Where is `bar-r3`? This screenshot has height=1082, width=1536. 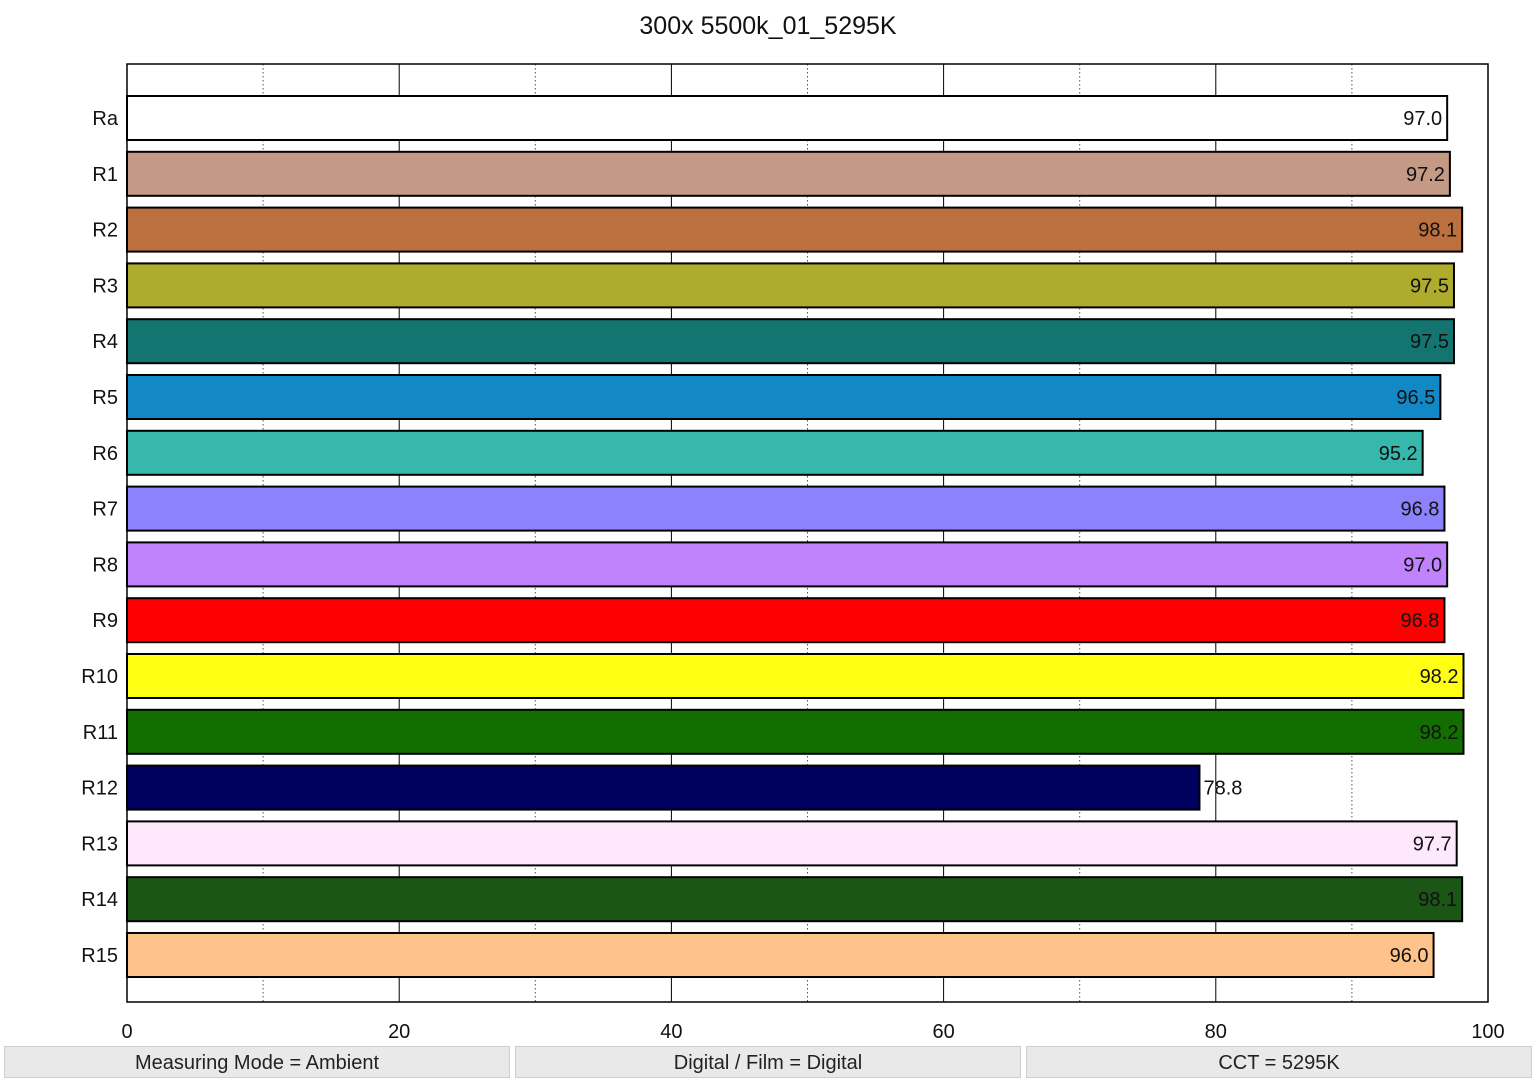
bar-r3 is located at coordinates (790, 285).